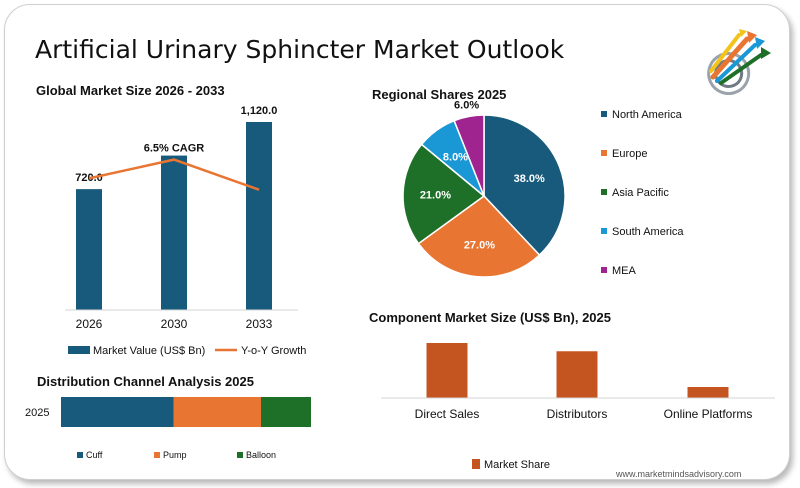  I want to click on component-x-tick-direct-sales: Direct Sales, so click(447, 414).